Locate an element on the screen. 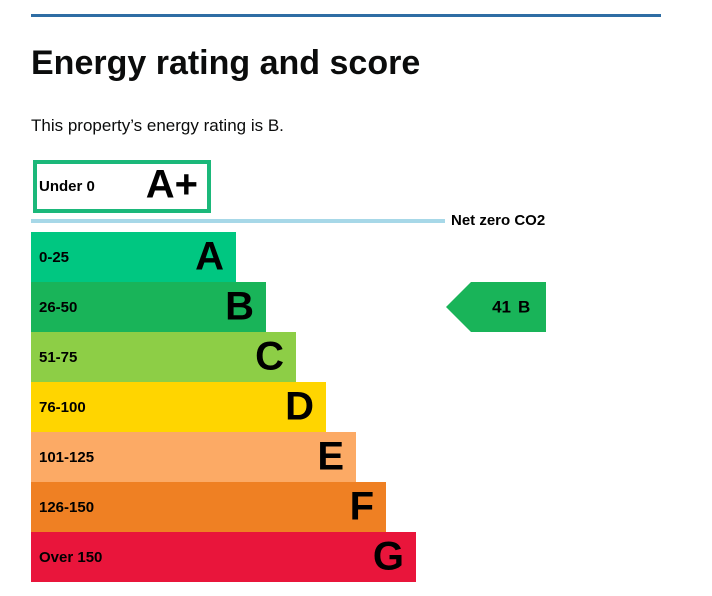  band-range: 51-75 is located at coordinates (58, 357).